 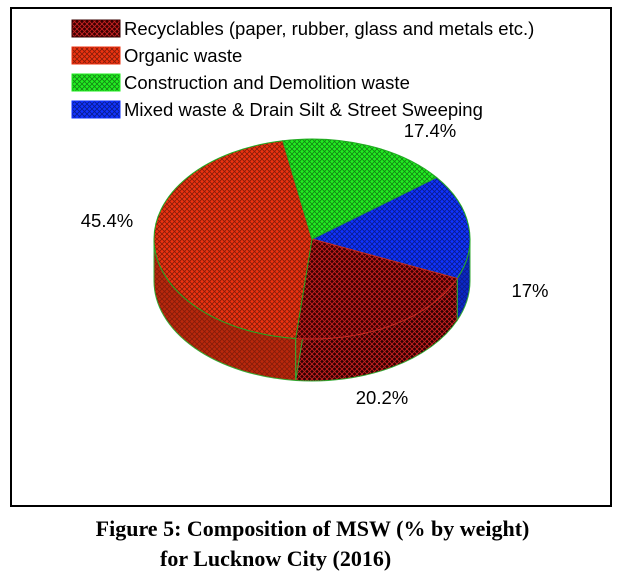 I want to click on legend-swatch-mixed-waste-drain-silt-street-sweeping, so click(x=96, y=109).